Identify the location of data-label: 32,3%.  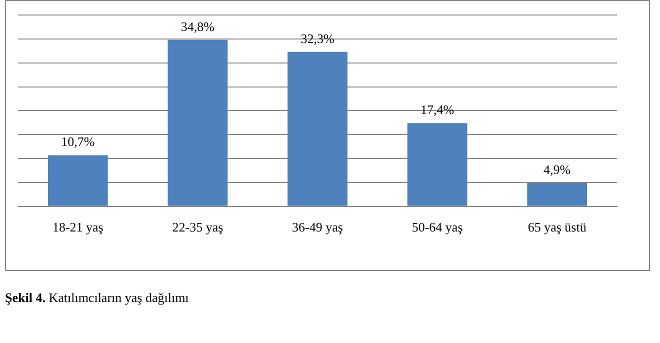
(317, 38).